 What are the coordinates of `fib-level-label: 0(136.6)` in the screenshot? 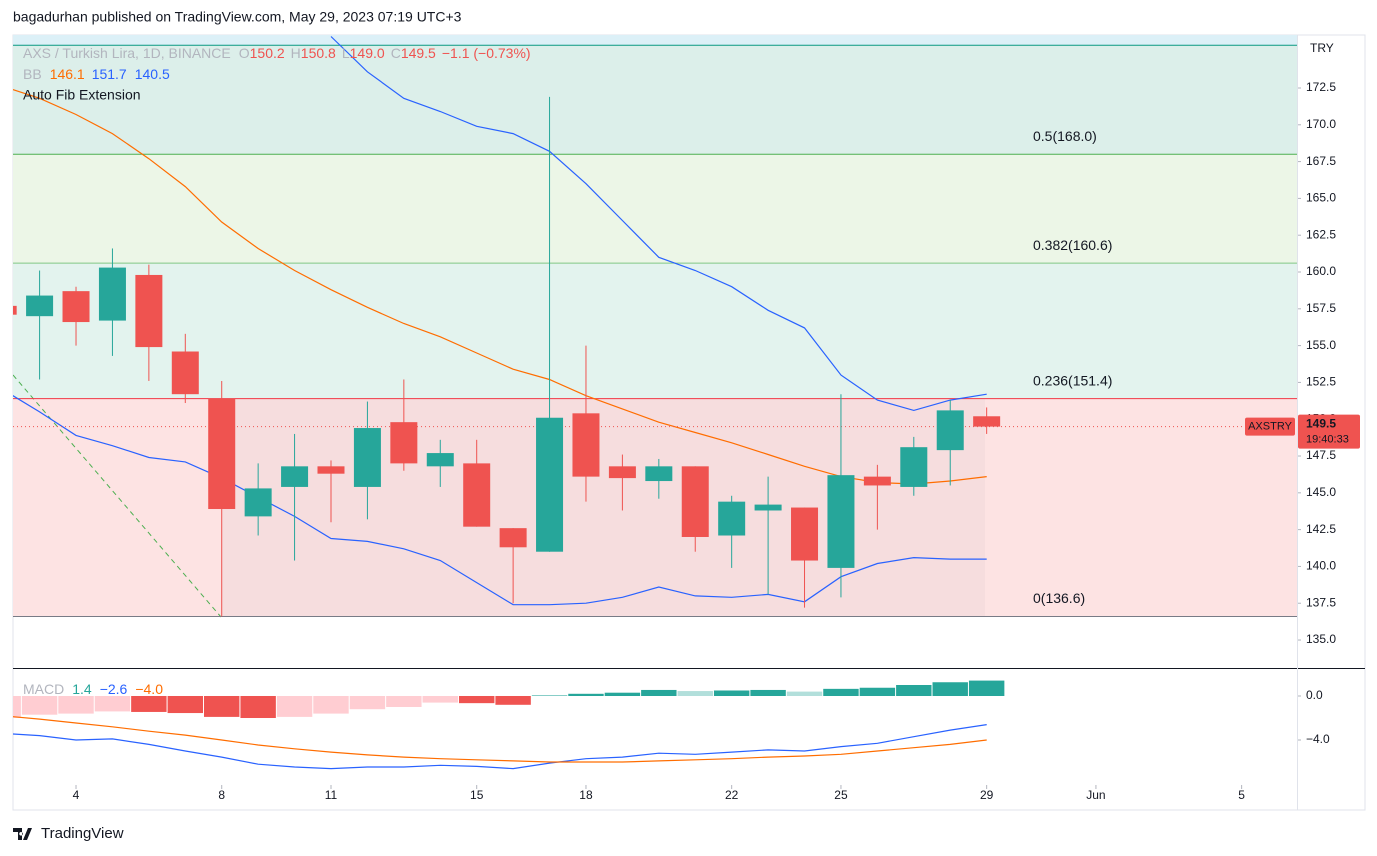 It's located at (1059, 598).